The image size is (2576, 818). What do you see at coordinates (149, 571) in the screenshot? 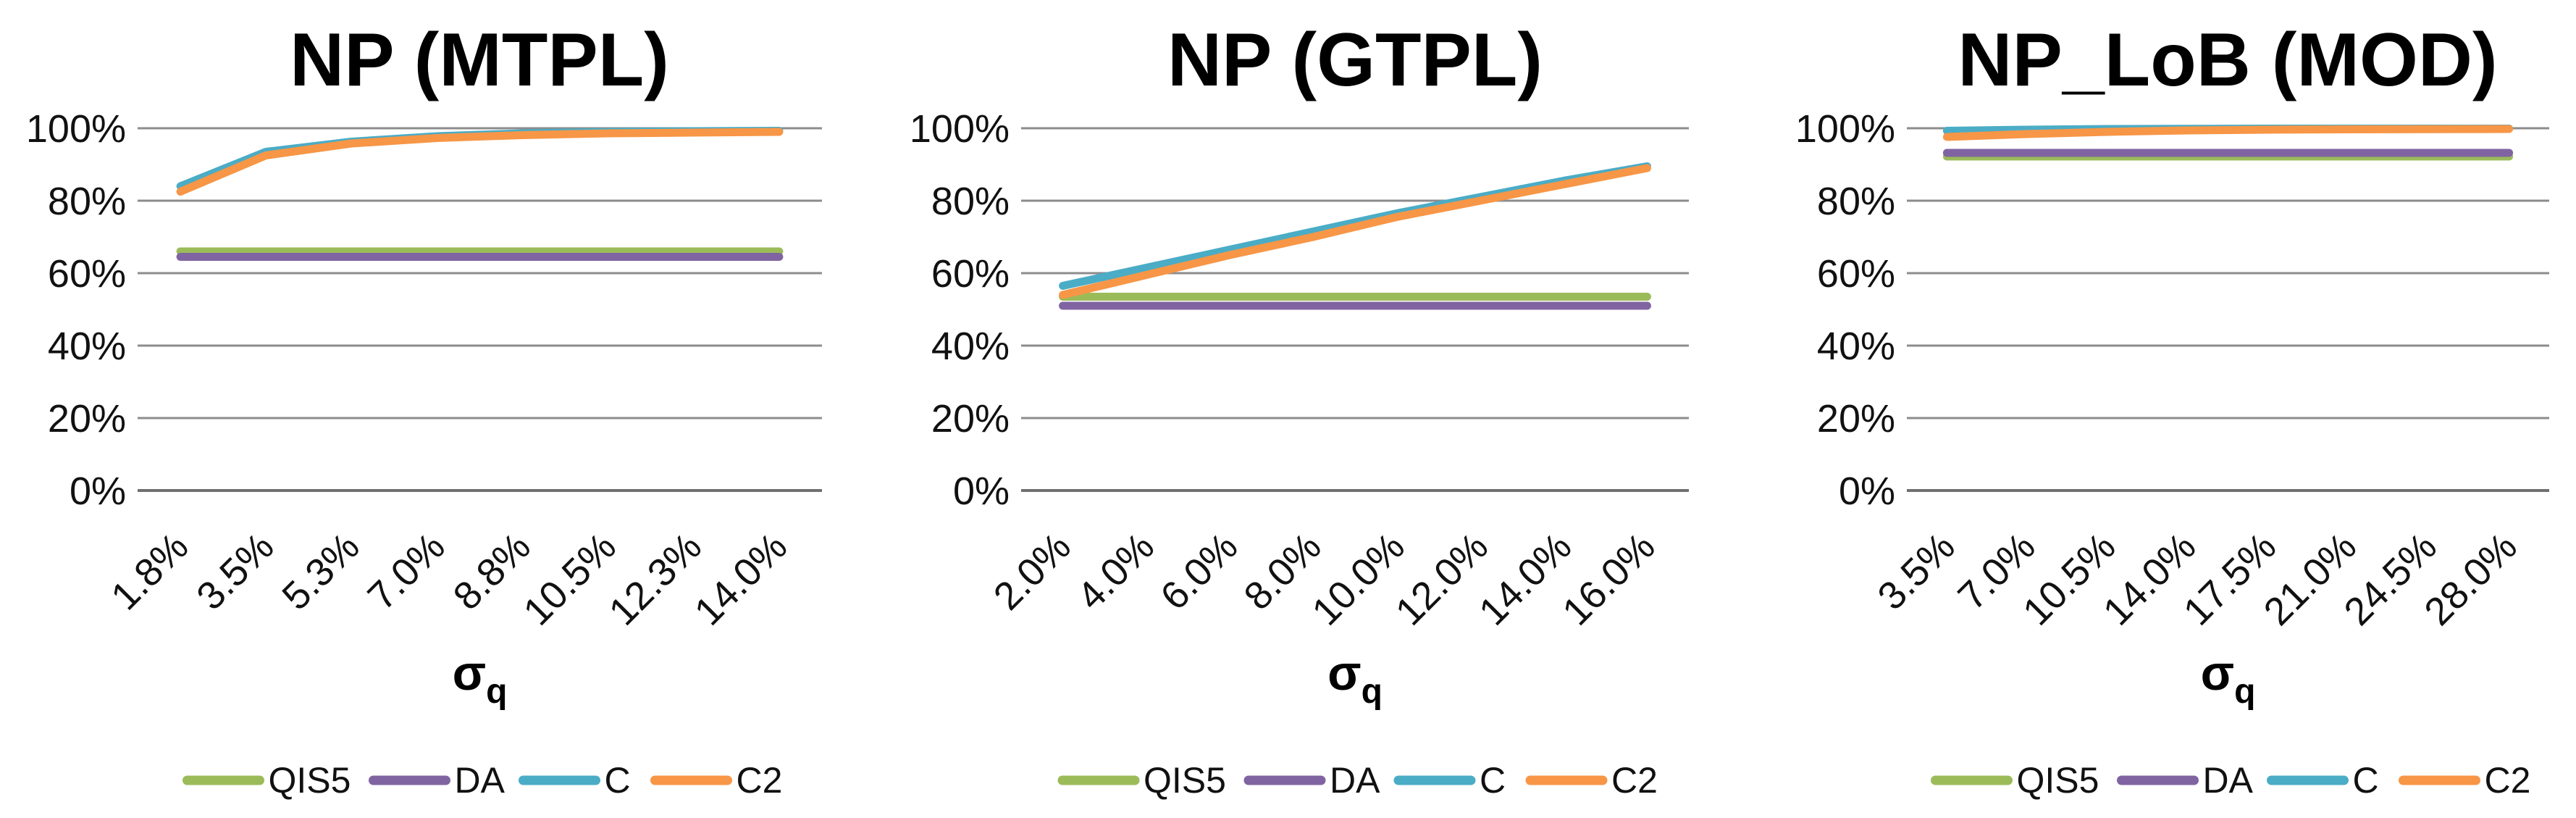
I see `x-tick-label: 1.8%` at bounding box center [149, 571].